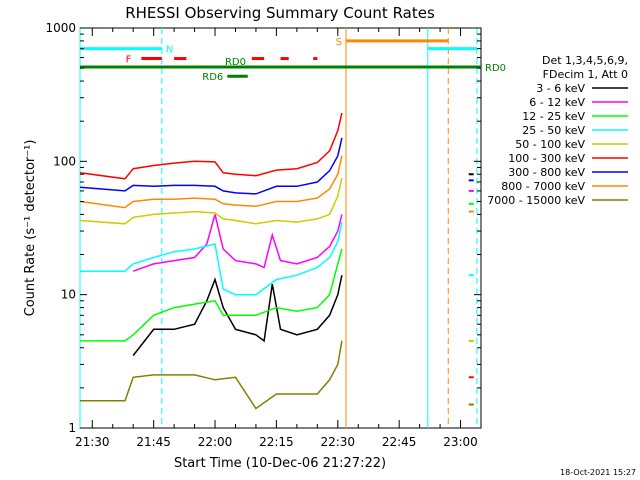 Image resolution: width=640 pixels, height=480 pixels. Describe the element at coordinates (495, 68) in the screenshot. I see `rd0-bar-label: RD0` at that location.